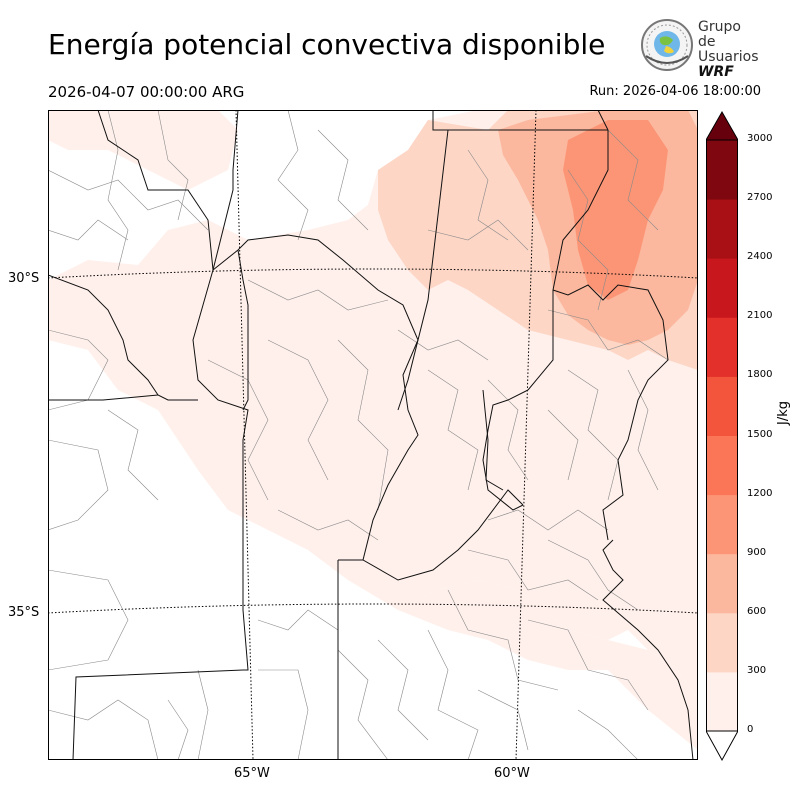  Describe the element at coordinates (760, 375) in the screenshot. I see `colorbar-tick-label: 1800` at that location.